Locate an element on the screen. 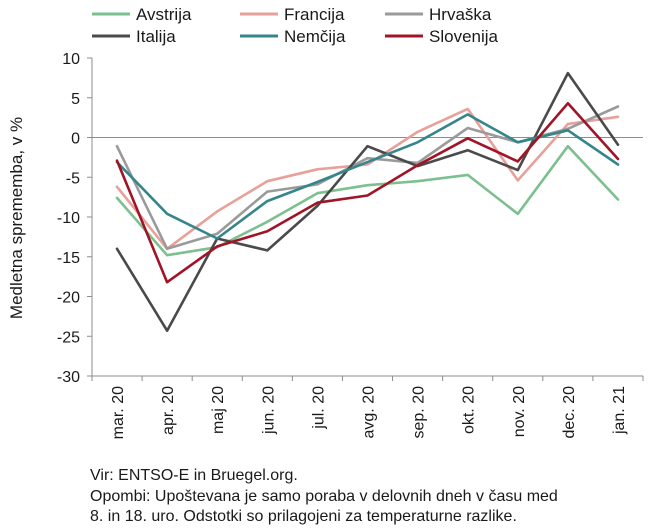  x-tick-label: dec. 20 is located at coordinates (569, 412).